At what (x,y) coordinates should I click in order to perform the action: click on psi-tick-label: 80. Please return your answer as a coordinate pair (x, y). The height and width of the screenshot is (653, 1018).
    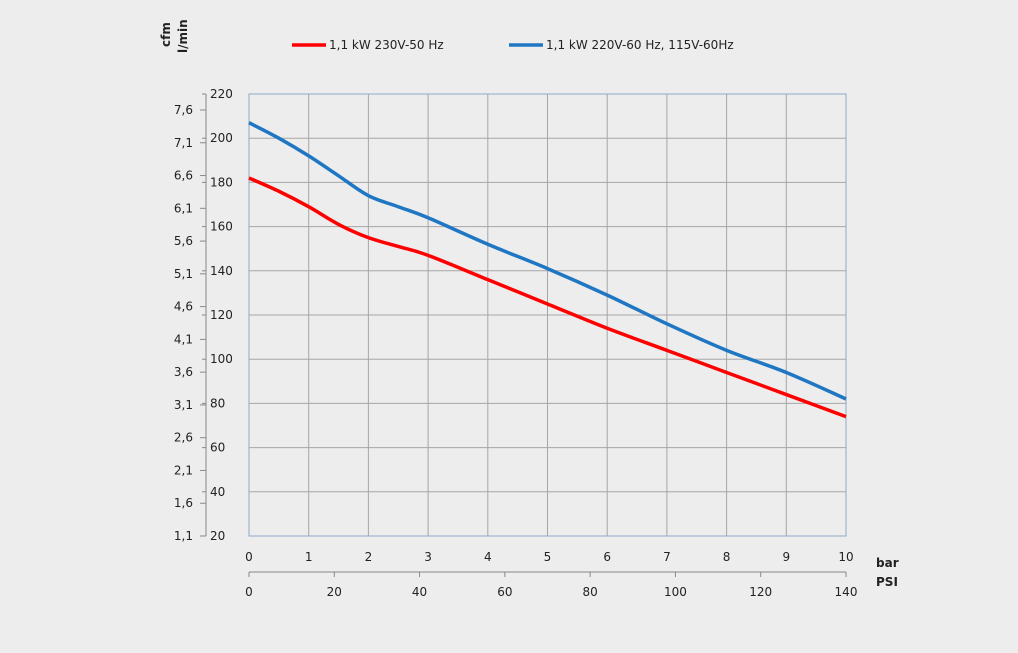
    Looking at the image, I should click on (590, 592).